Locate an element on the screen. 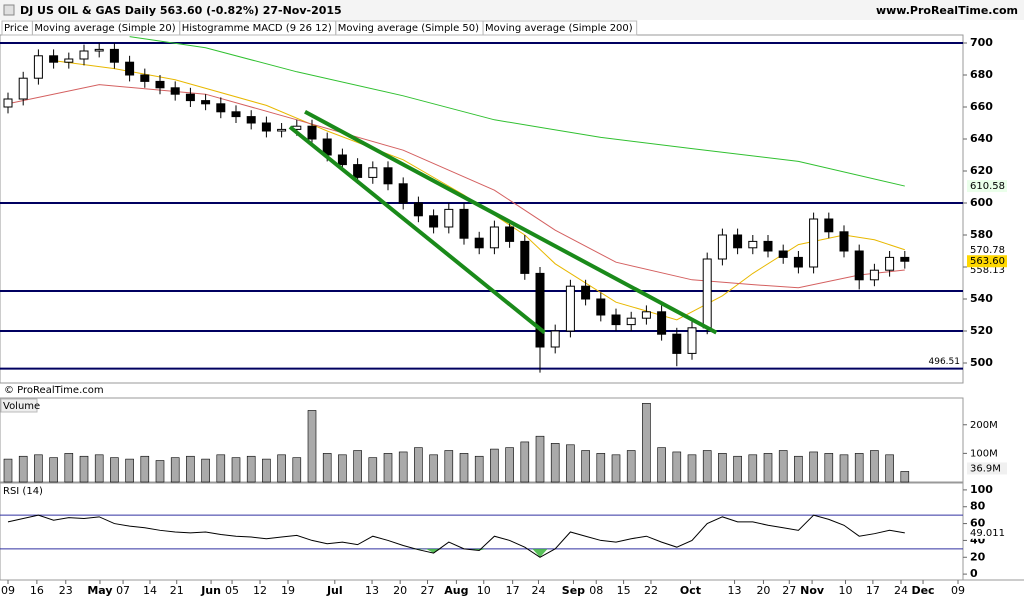 Image resolution: width=1024 pixels, height=600 pixels. panel-label: RSI (14) is located at coordinates (23, 491).